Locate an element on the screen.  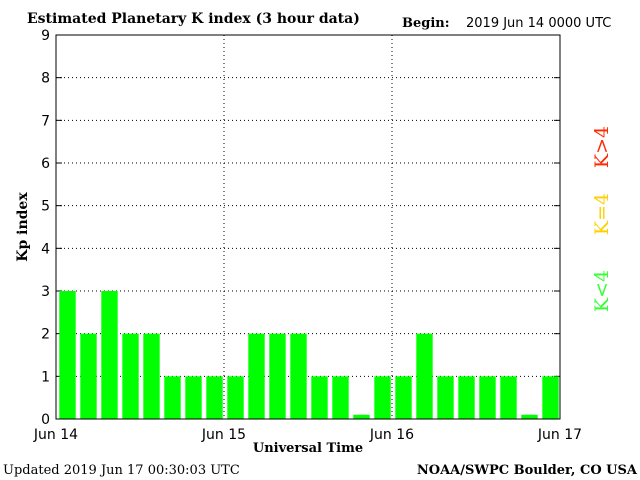
y-tick-label: 5 is located at coordinates (45, 207).